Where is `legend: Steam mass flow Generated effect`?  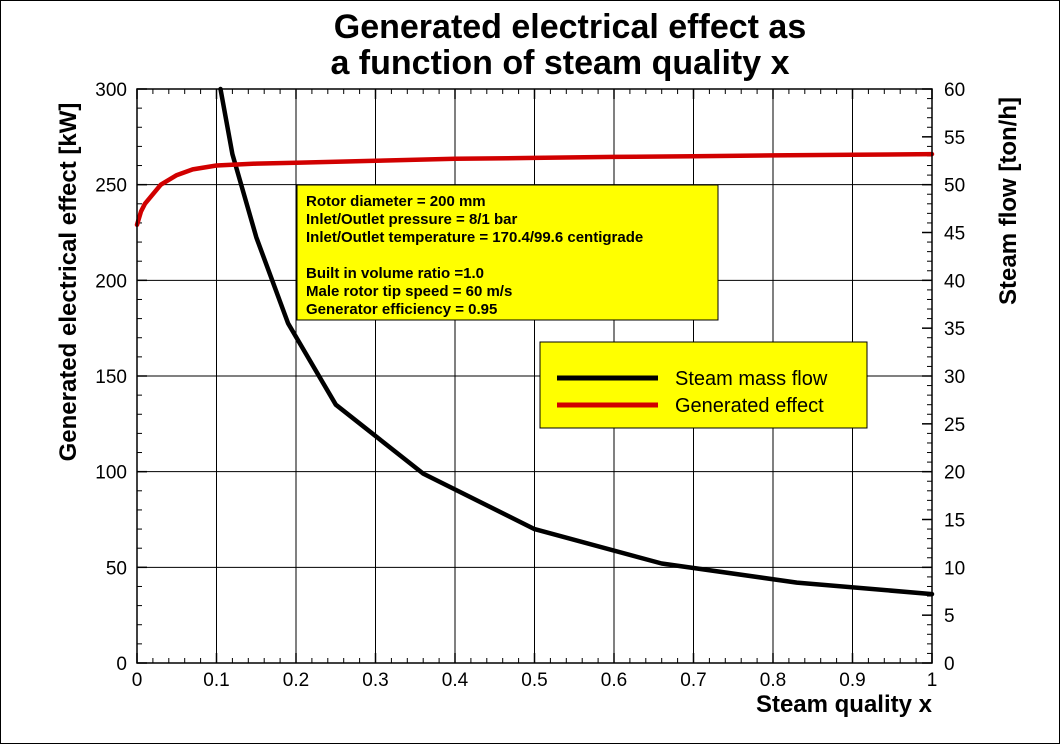 legend: Steam mass flow Generated effect is located at coordinates (703, 385).